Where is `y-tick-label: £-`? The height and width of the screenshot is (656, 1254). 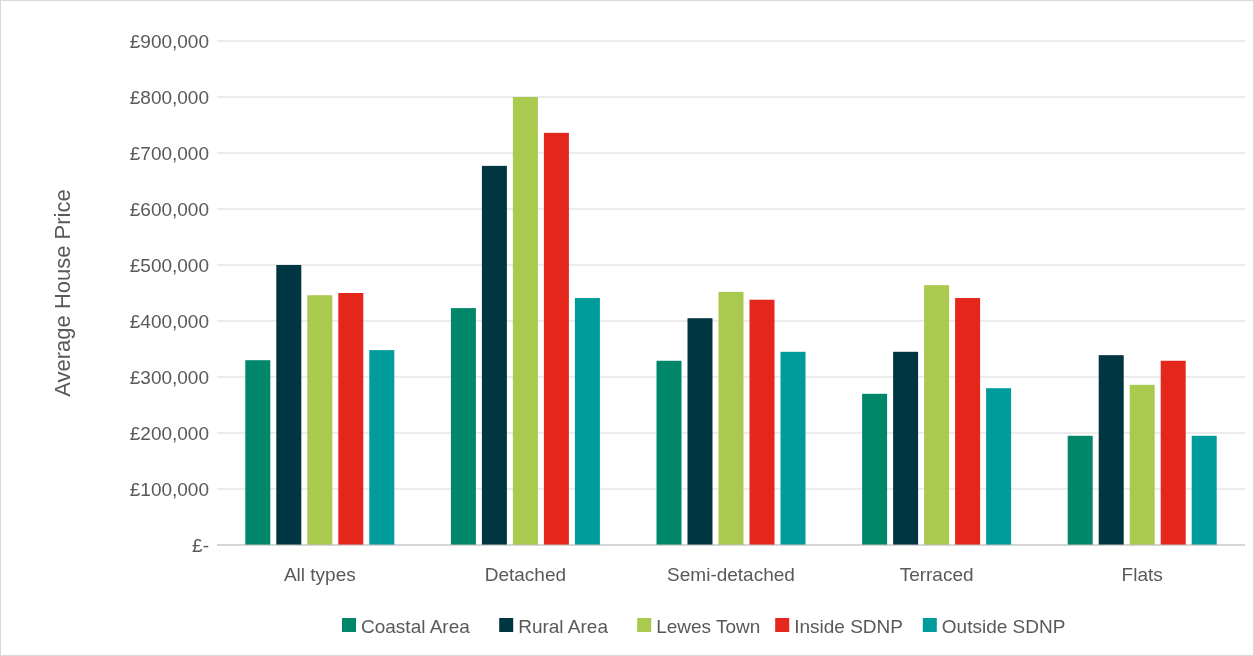 y-tick-label: £- is located at coordinates (200, 545).